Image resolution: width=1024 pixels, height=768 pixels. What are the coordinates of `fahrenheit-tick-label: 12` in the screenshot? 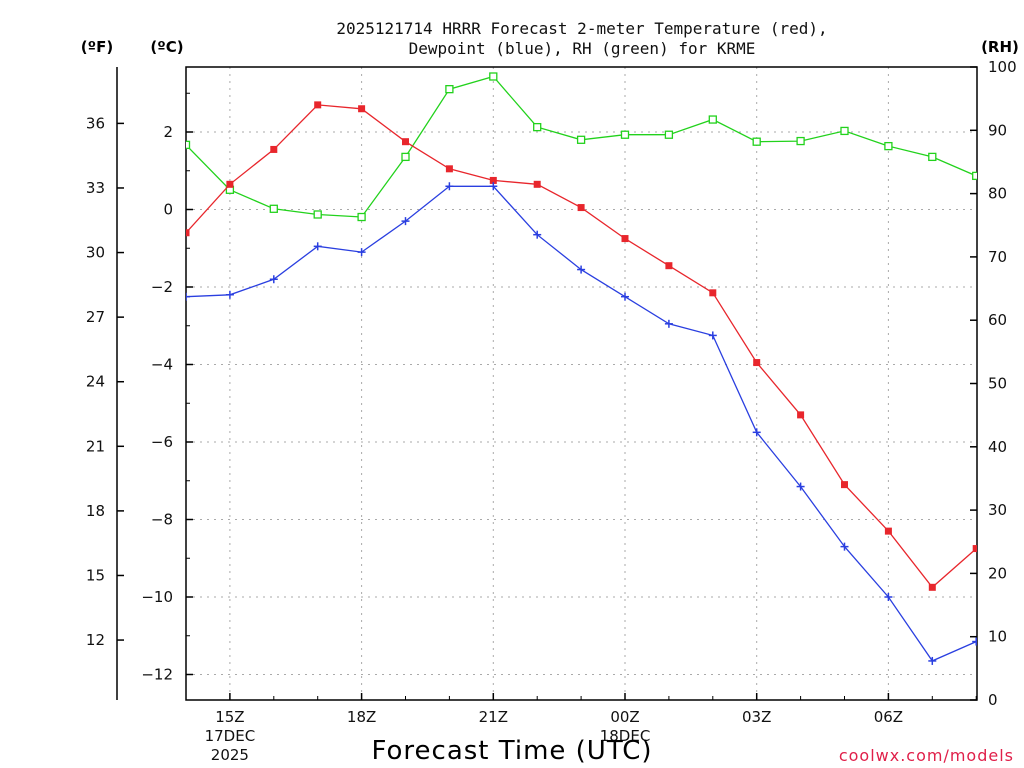 It's located at (95, 640).